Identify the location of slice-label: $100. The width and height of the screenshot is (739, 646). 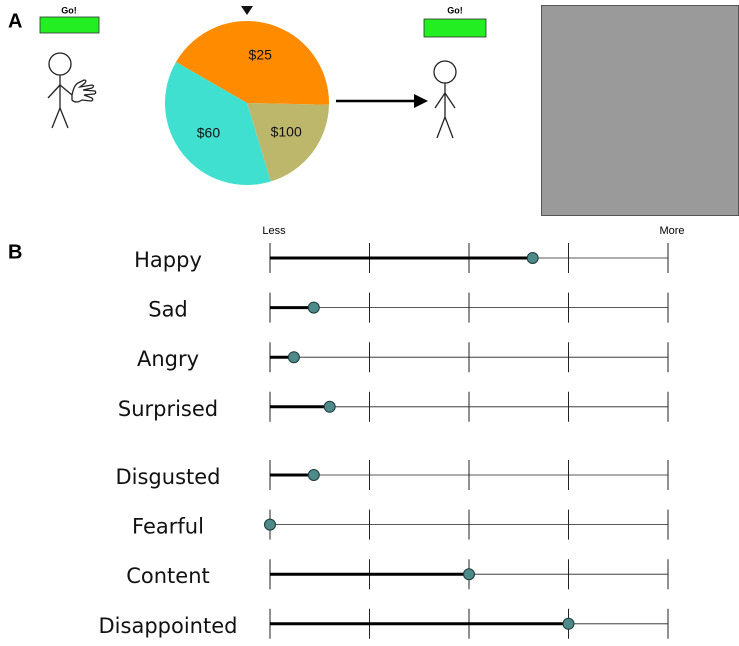
(286, 131).